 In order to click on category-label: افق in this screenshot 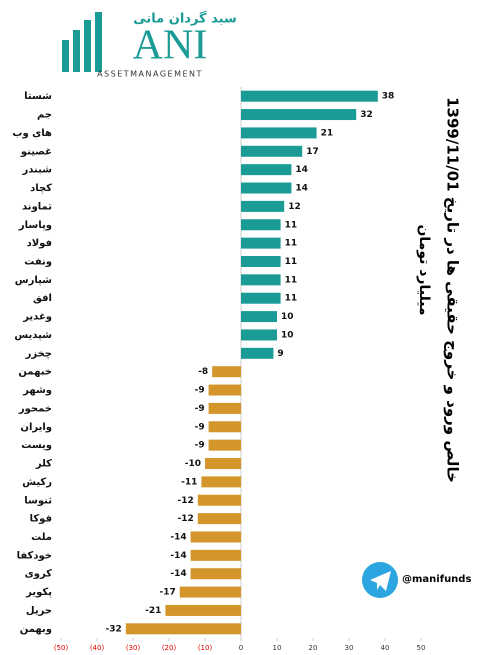, I will do `click(42, 298)`.